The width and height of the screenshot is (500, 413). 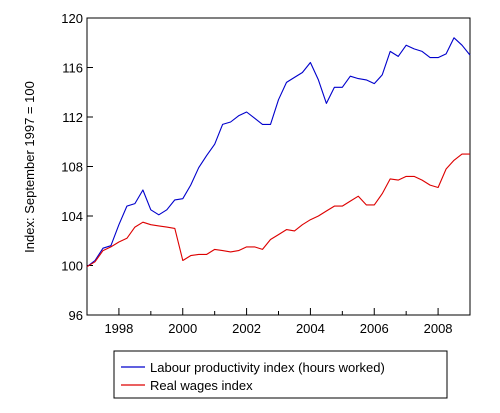 What do you see at coordinates (72, 266) in the screenshot?
I see `y-tick-label: 100` at bounding box center [72, 266].